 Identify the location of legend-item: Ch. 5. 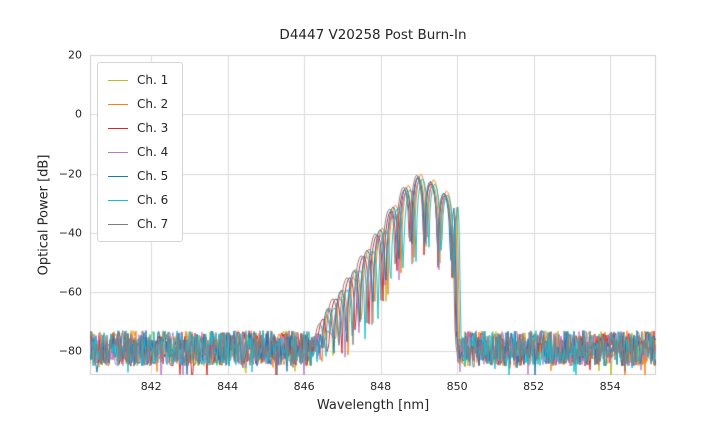
(138, 176).